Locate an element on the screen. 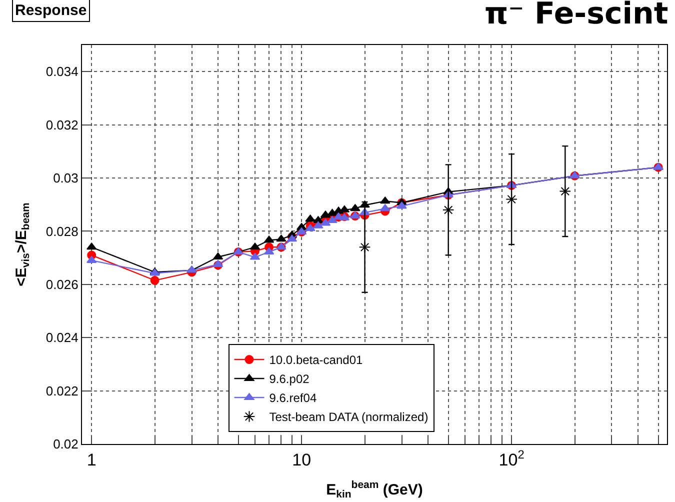  legend-label: 9.6.p02 is located at coordinates (289, 379).